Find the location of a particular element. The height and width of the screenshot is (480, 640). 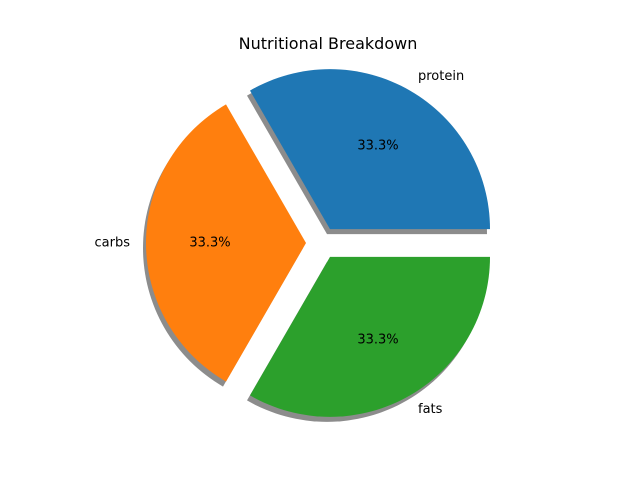

pie-slice-fats is located at coordinates (370, 336).